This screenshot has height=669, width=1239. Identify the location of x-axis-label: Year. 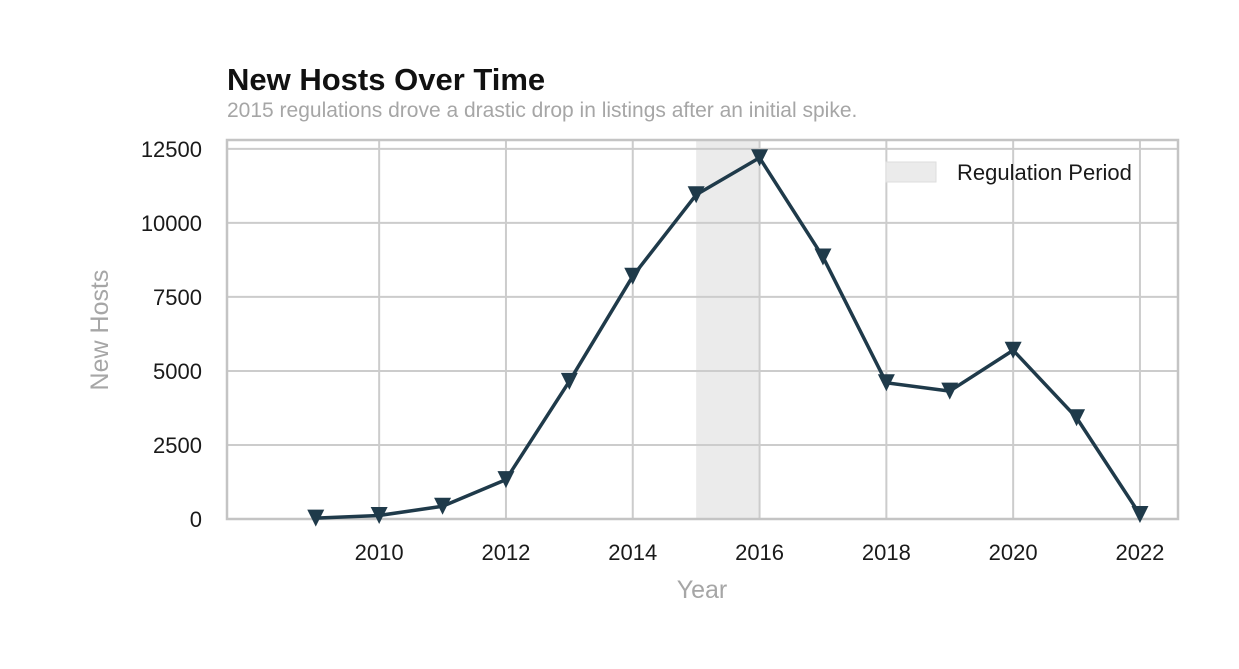
(702, 590).